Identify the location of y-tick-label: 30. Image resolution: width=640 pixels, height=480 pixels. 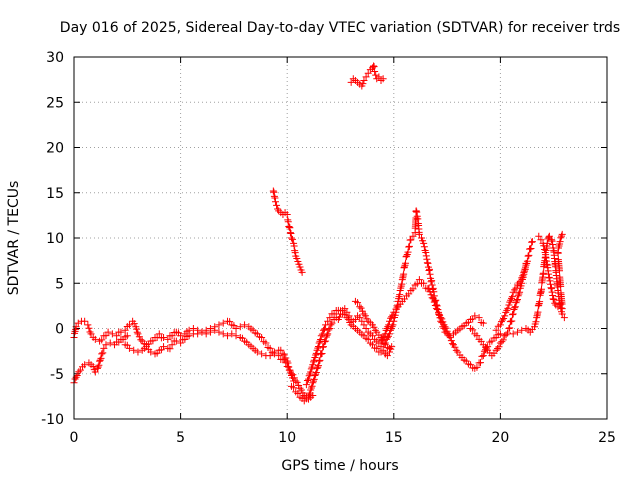
(55, 58).